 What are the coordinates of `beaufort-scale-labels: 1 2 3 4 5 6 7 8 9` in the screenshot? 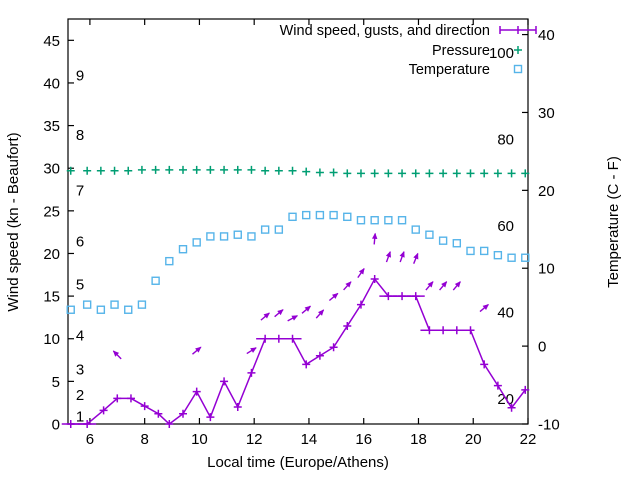 It's located at (80, 246).